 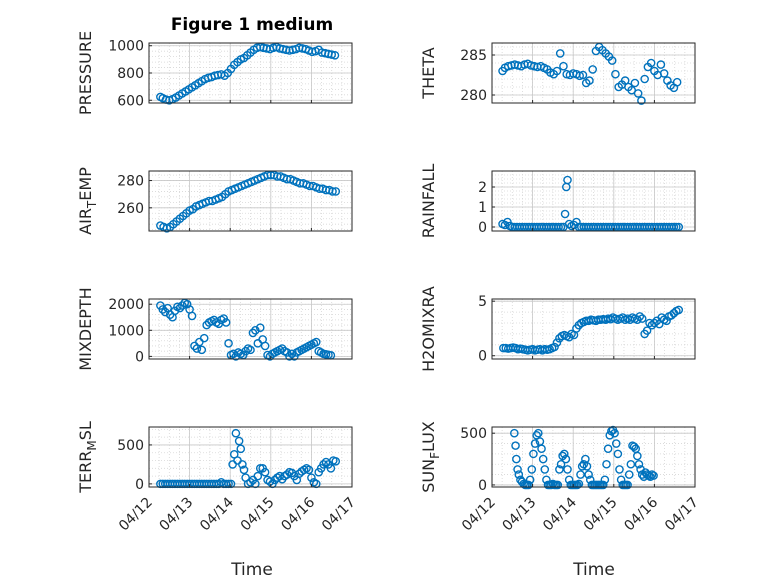 What do you see at coordinates (130, 101) in the screenshot?
I see `y-tick-label: 600` at bounding box center [130, 101].